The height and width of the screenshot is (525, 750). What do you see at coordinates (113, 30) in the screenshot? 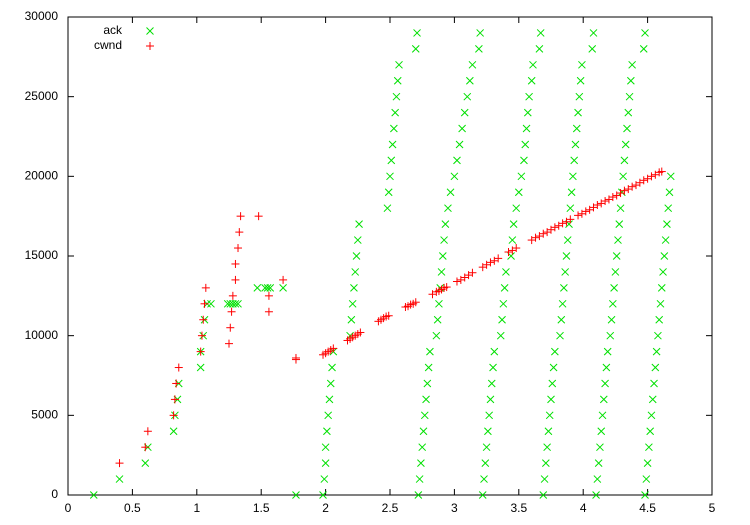
I see `legend-label: ack` at bounding box center [113, 30].